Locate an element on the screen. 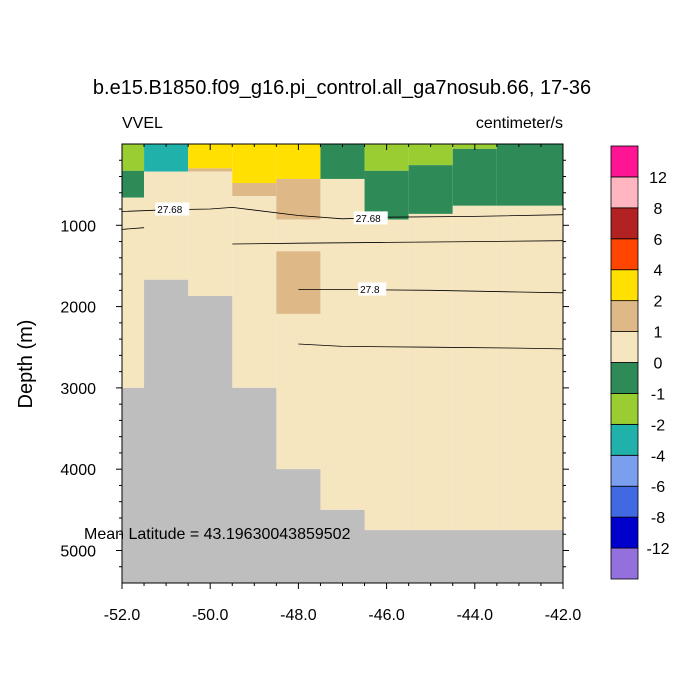 The height and width of the screenshot is (700, 700). colorbar-label-7: 1 is located at coordinates (658, 333).